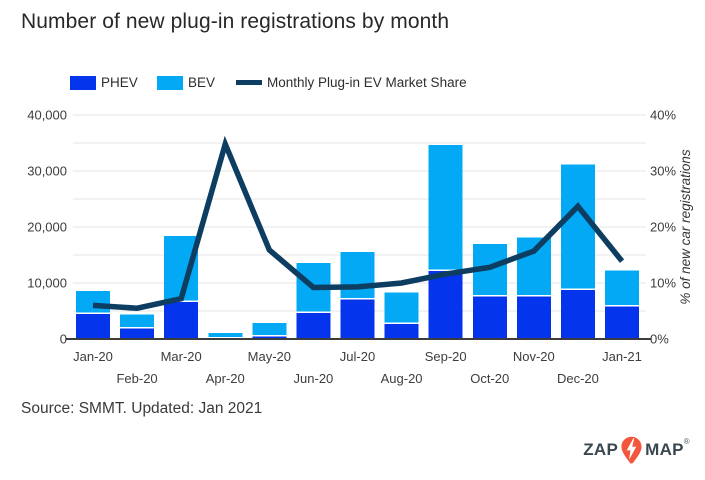  I want to click on source-note: Source: SMMT. Updated: Jan 2021, so click(142, 408).